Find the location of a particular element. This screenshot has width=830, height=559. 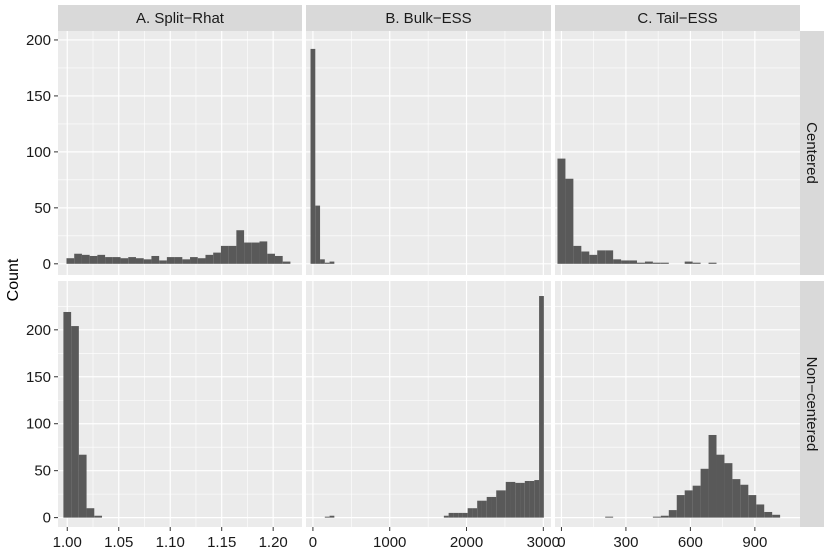

row-strip-label: Non−centered is located at coordinates (811, 404).